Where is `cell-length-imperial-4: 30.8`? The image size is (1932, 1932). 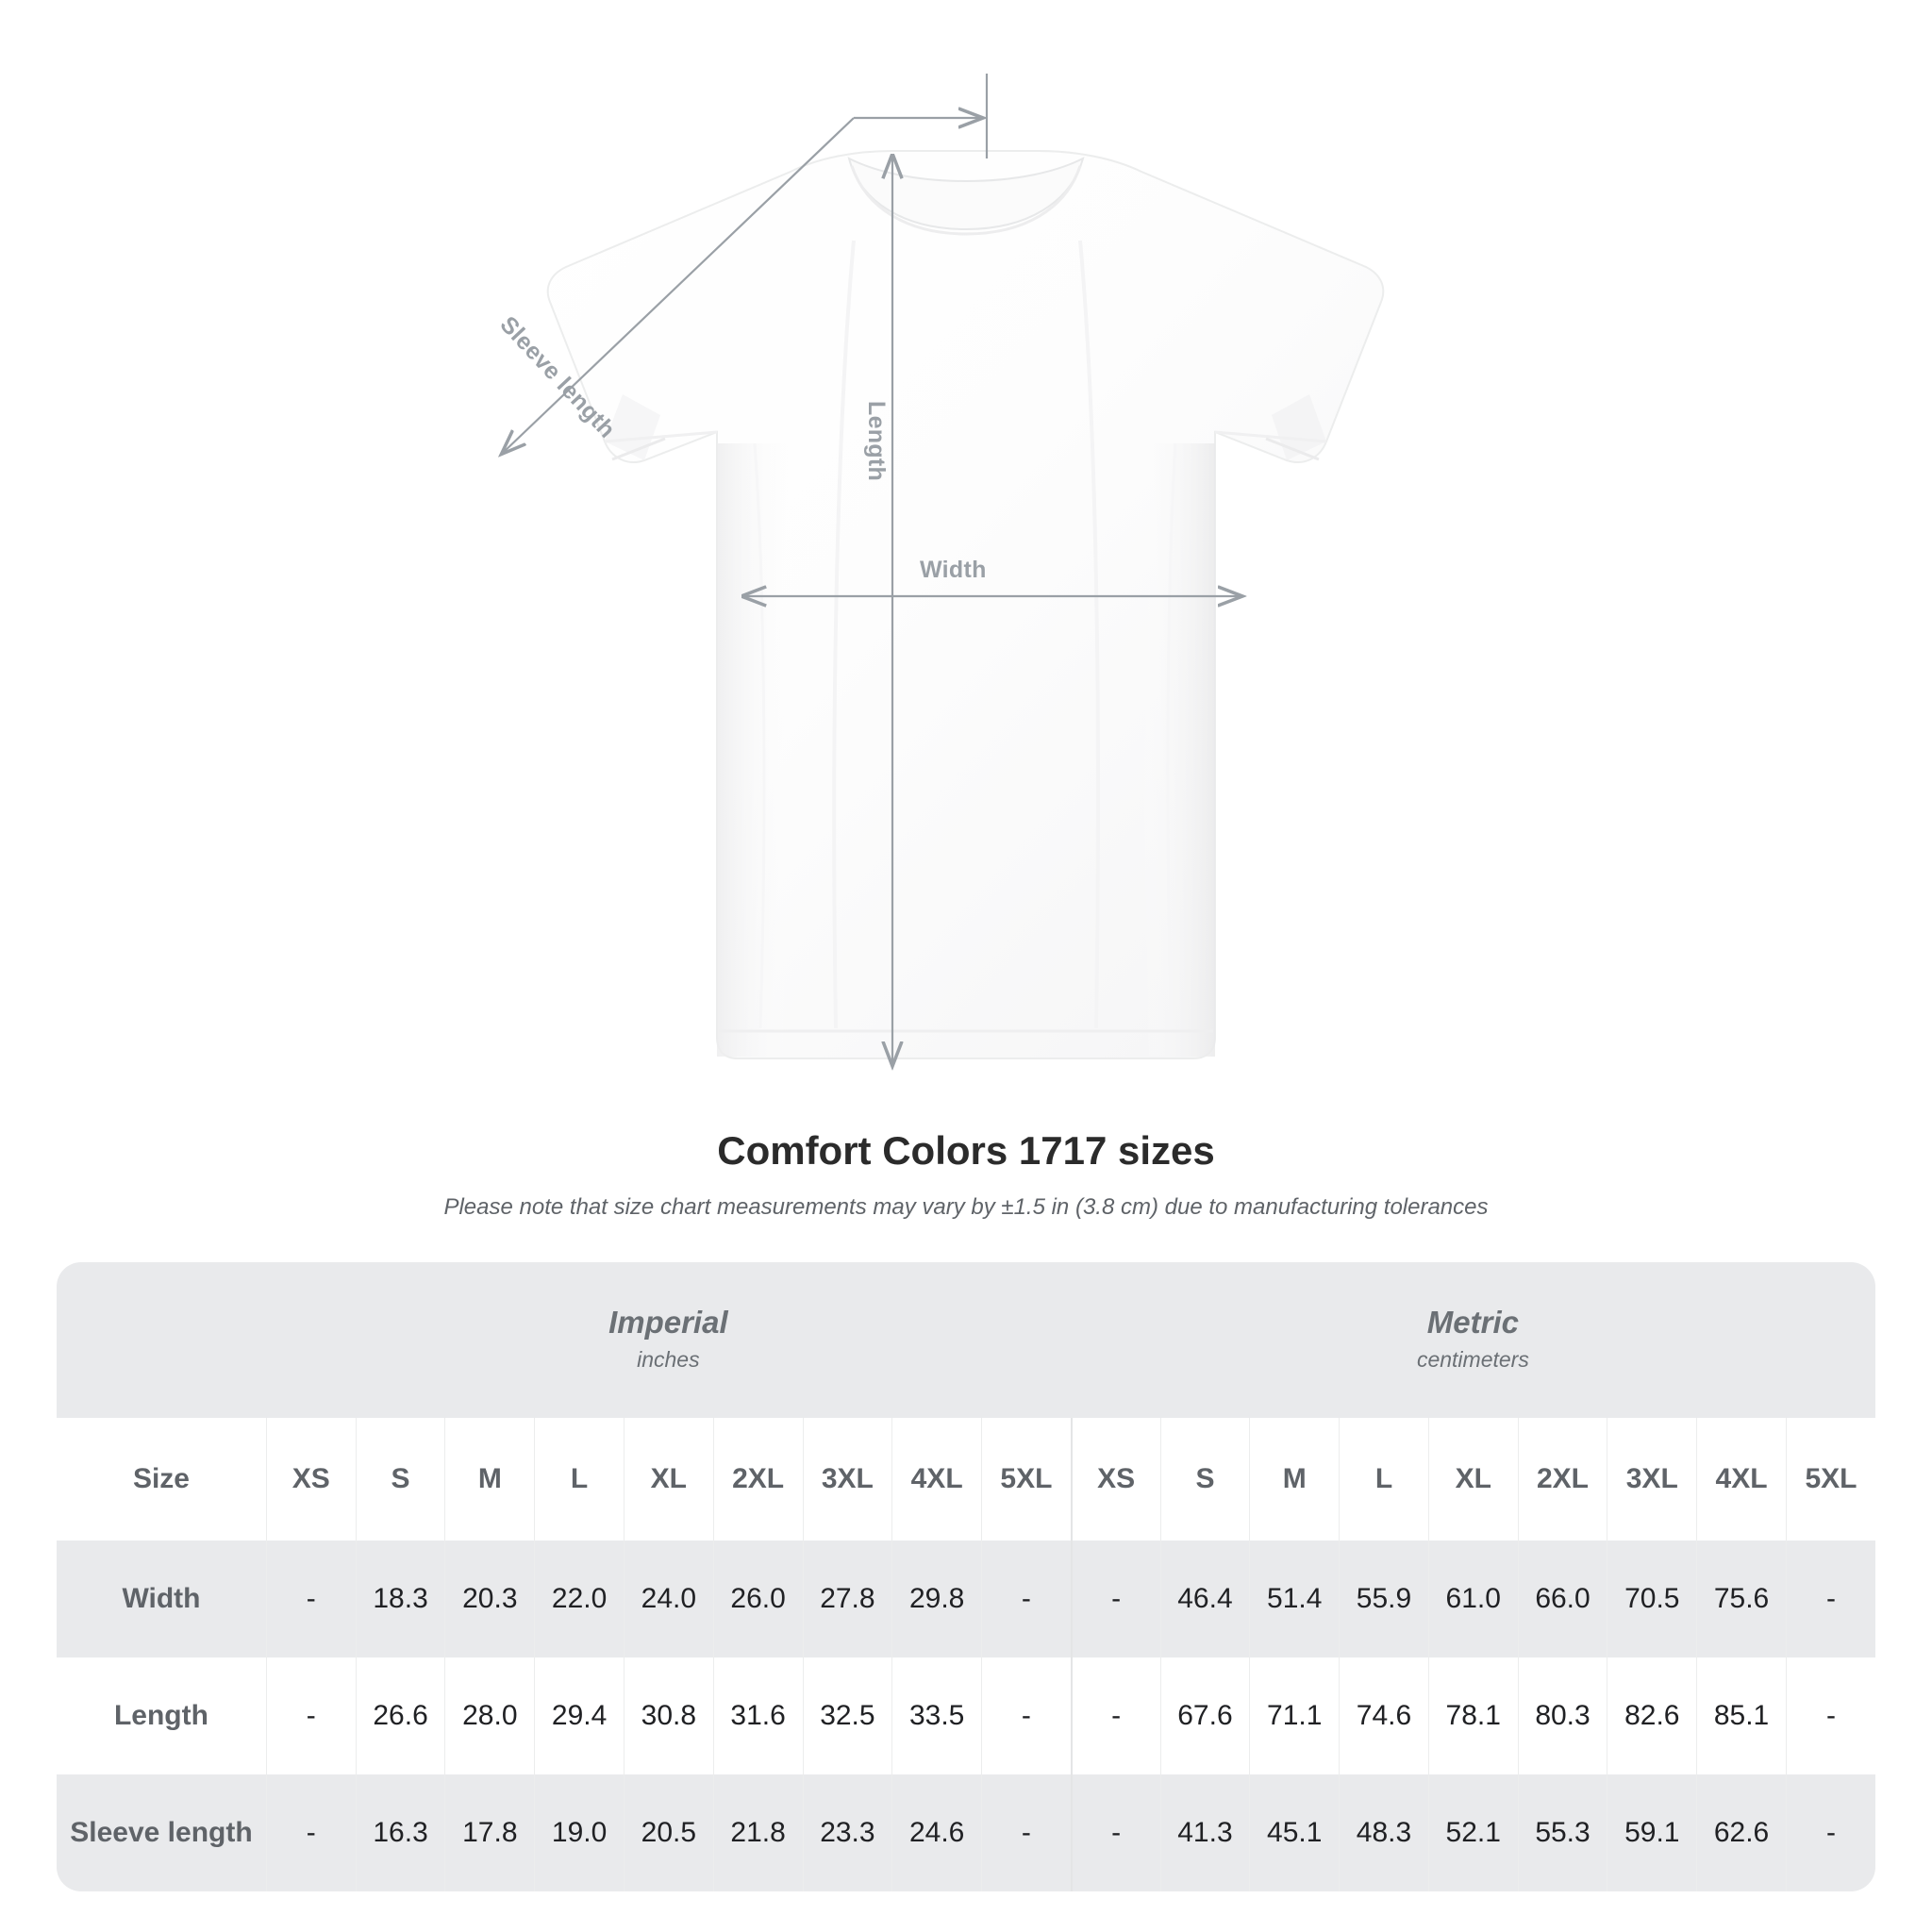 cell-length-imperial-4: 30.8 is located at coordinates (668, 1716).